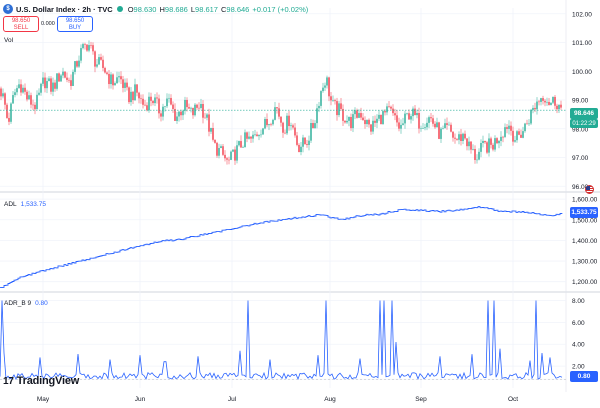 Image resolution: width=600 pixels, height=408 pixels. I want to click on y-tick-label: 96.00, so click(580, 187).